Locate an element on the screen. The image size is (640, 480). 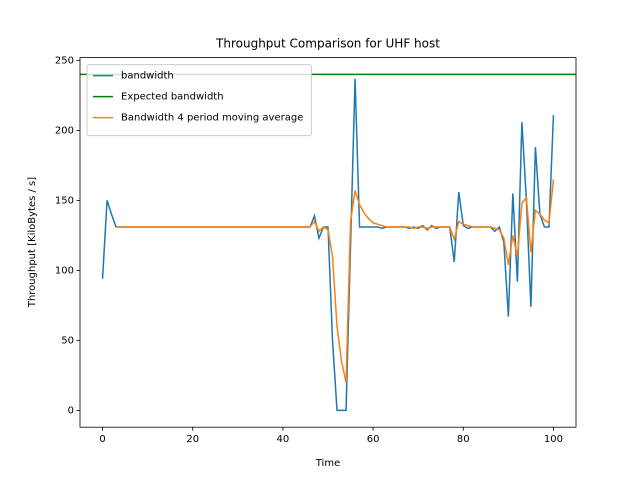
y-tick-label: 200 is located at coordinates (64, 130).